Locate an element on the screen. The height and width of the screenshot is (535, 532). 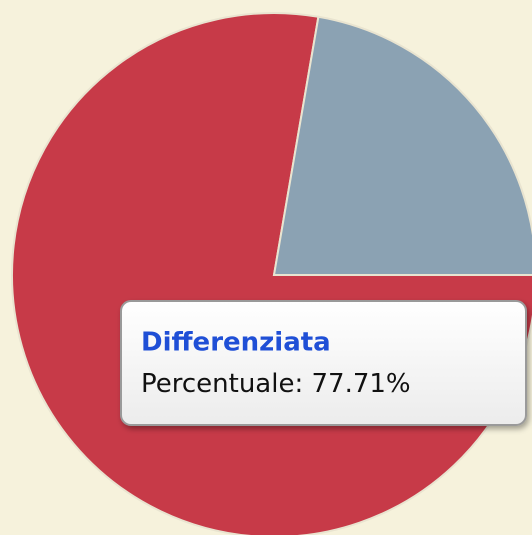
tooltip-category: Differenziata is located at coordinates (236, 343).